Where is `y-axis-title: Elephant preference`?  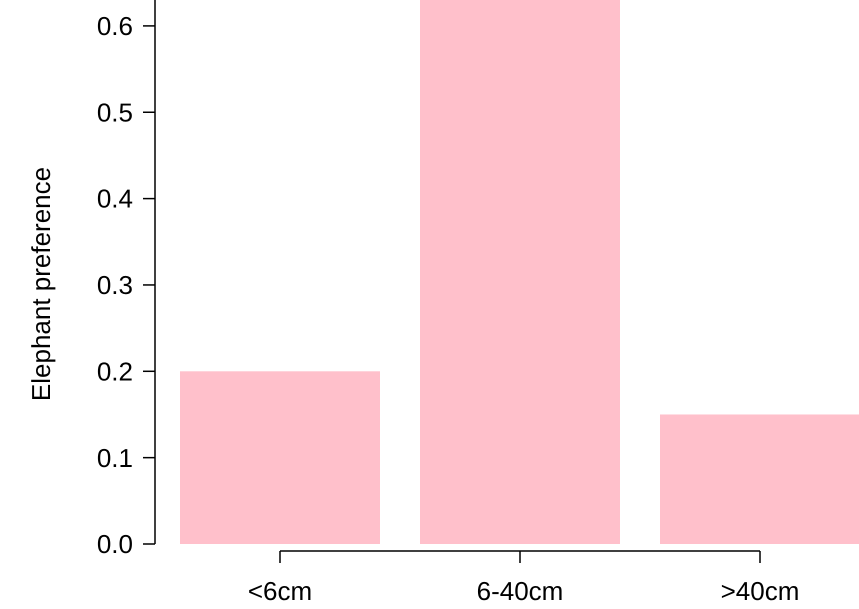
y-axis-title: Elephant preference is located at coordinates (41, 284).